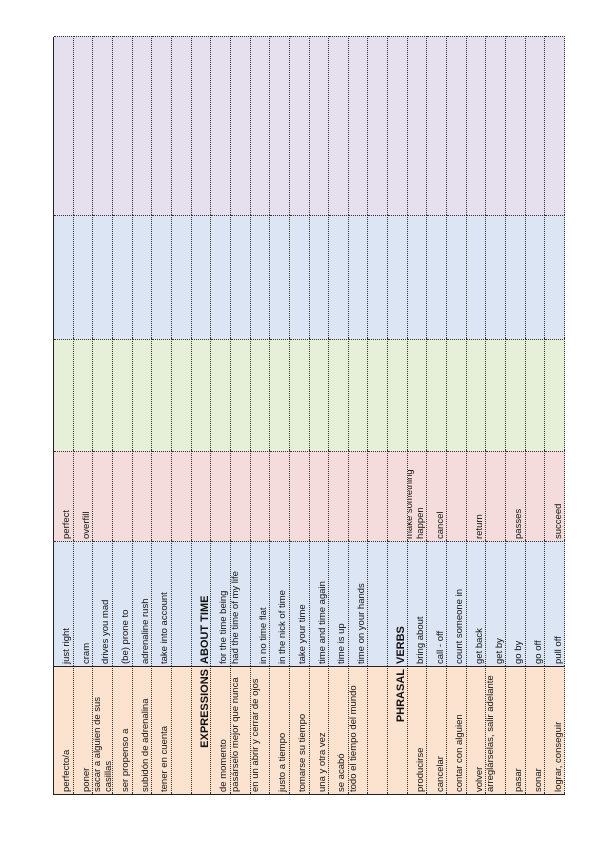 This screenshot has width=599, height=848. What do you see at coordinates (378, 395) in the screenshot?
I see `cell-r16-c3` at bounding box center [378, 395].